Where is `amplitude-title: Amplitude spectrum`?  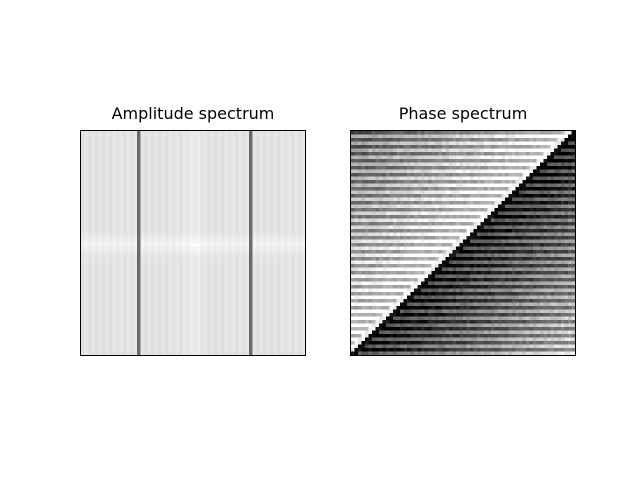
amplitude-title: Amplitude spectrum is located at coordinates (193, 113).